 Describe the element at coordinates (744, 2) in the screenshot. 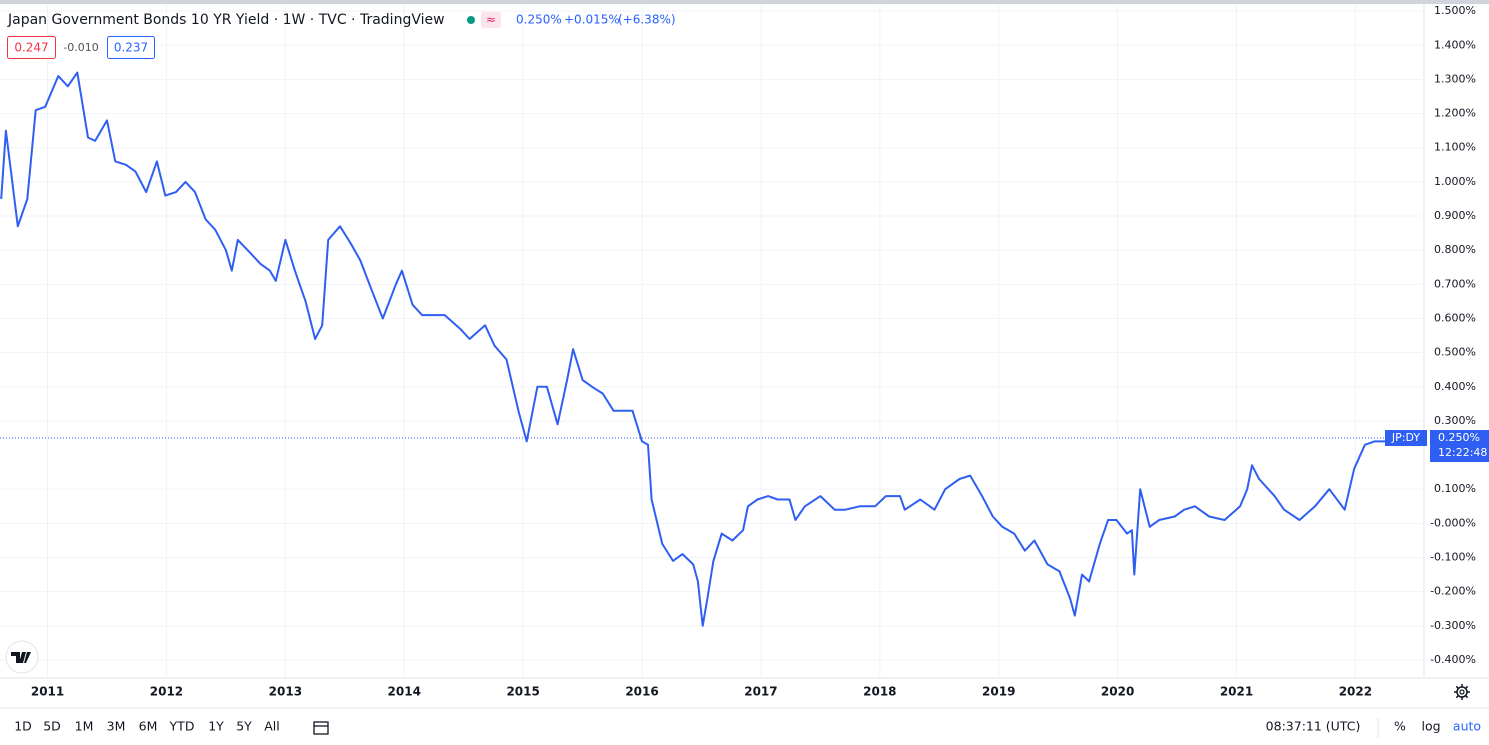

I see `top-border` at that location.